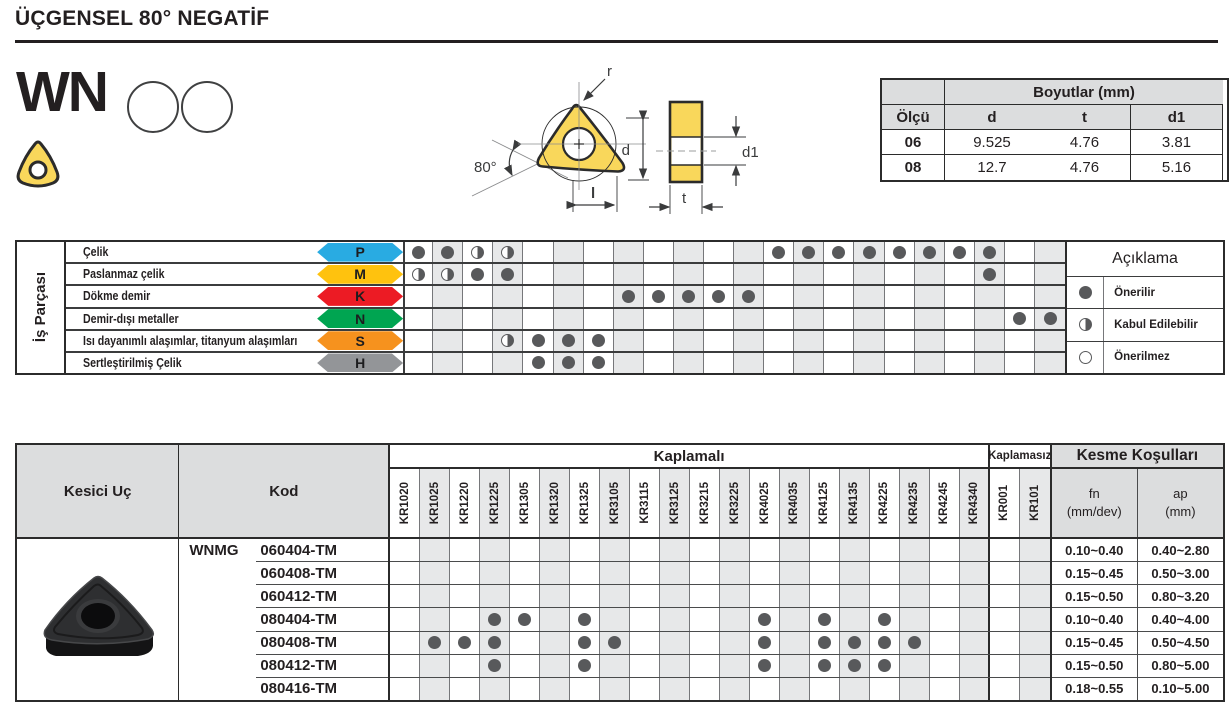  Describe the element at coordinates (1137, 620) in the screenshot. I see `cutting-condition-row: 0.10~0.40 0.40~4.00` at that location.